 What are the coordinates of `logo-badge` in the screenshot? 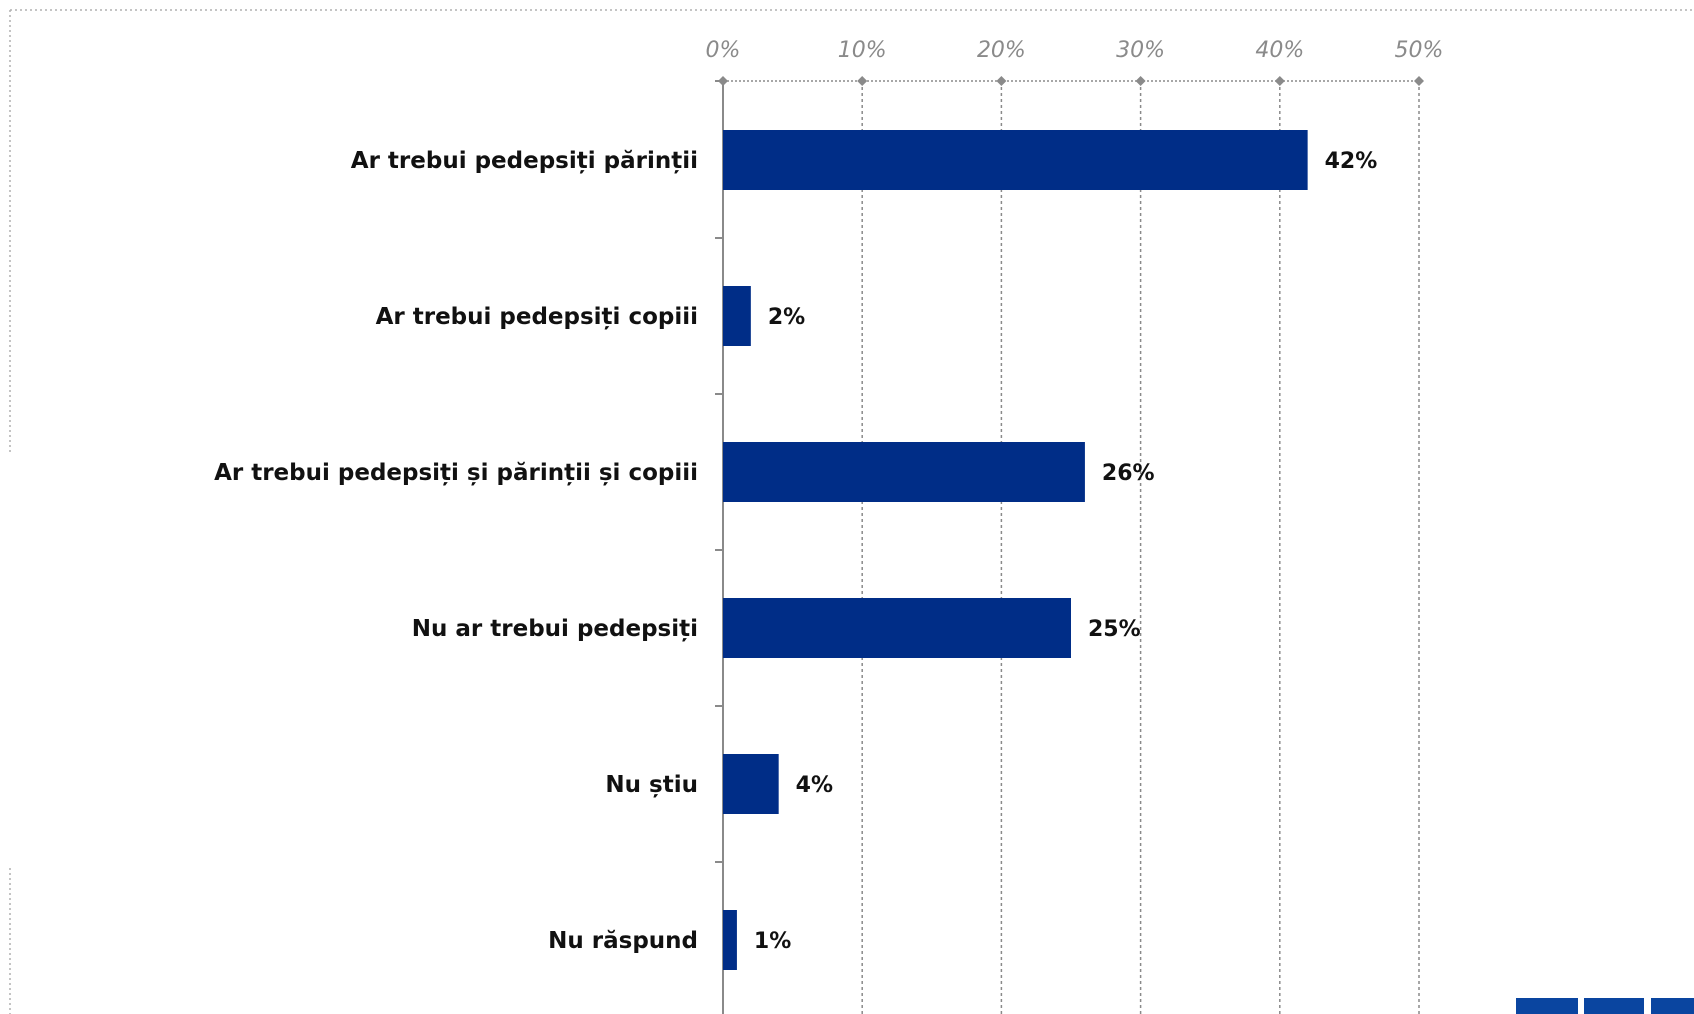 It's located at (1605, 1006).